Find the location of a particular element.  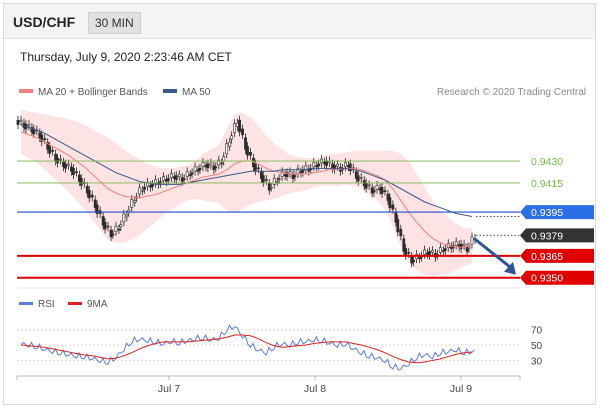

rsi-tick-label: 50 is located at coordinates (537, 346).